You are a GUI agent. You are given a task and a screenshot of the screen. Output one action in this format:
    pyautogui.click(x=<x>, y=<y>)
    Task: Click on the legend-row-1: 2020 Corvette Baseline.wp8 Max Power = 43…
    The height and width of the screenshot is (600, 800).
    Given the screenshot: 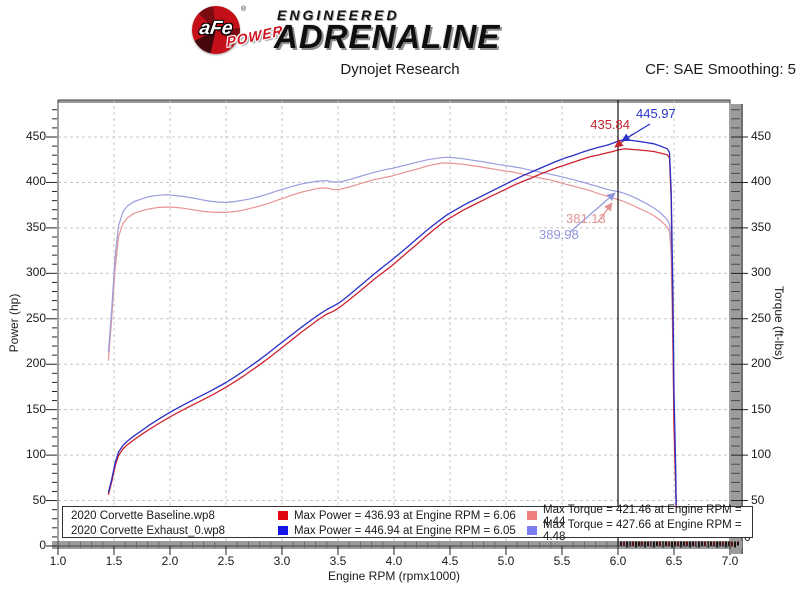 What is the action you would take?
    pyautogui.click(x=407, y=516)
    